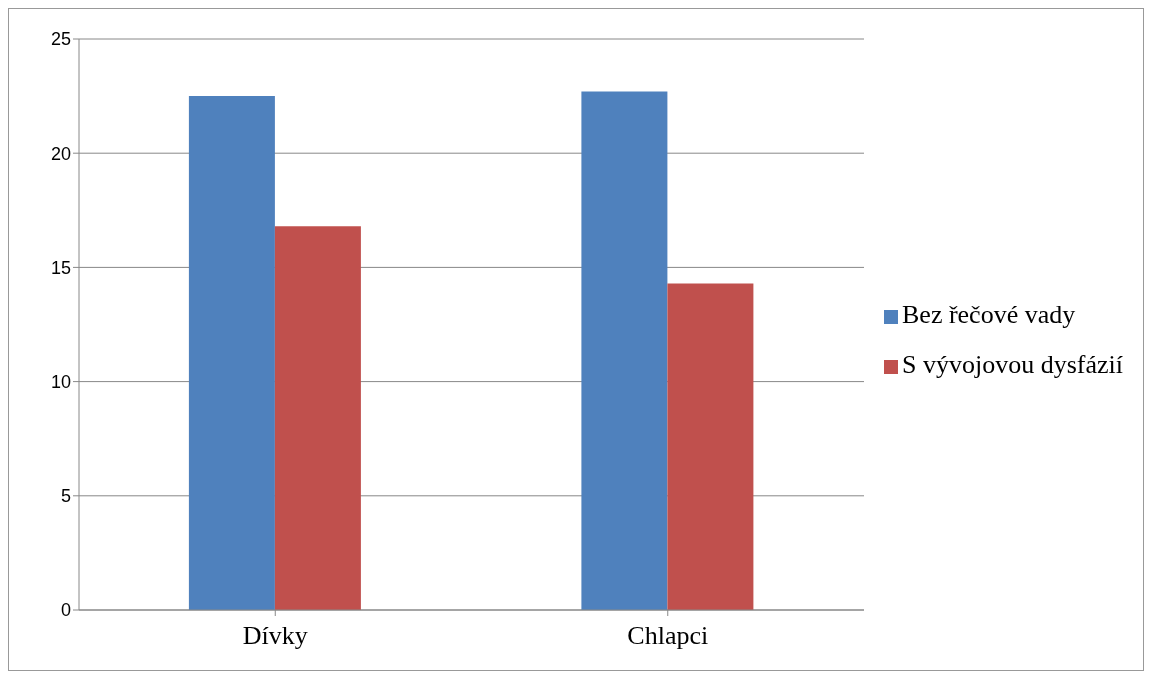 The image size is (1150, 677). Describe the element at coordinates (668, 636) in the screenshot. I see `x-tick-label: Chlapci` at that location.